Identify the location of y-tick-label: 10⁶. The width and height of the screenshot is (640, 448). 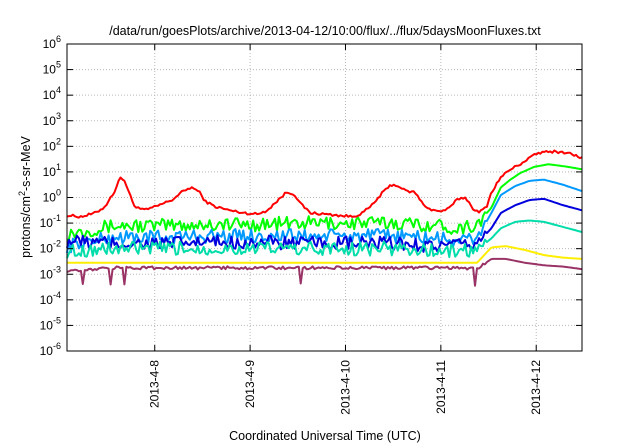
(52, 42).